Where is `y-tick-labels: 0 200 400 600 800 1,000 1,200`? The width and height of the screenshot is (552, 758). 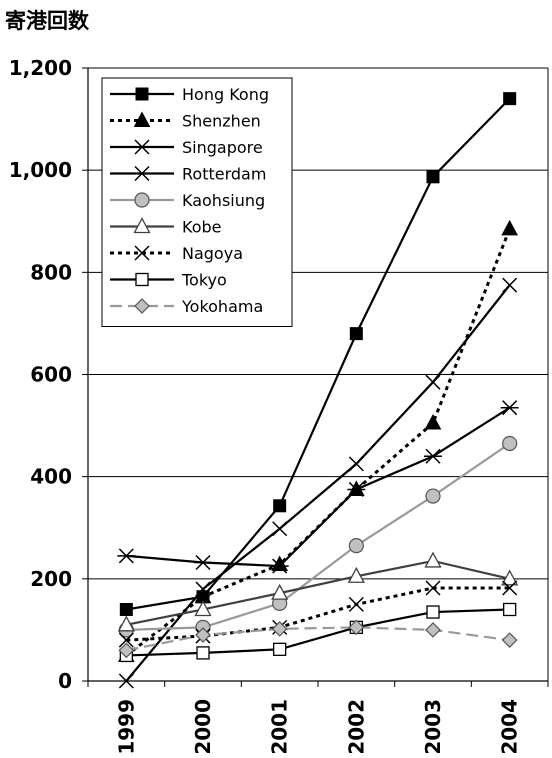
y-tick-labels: 0 200 400 600 800 1,000 1,200 is located at coordinates (40, 374).